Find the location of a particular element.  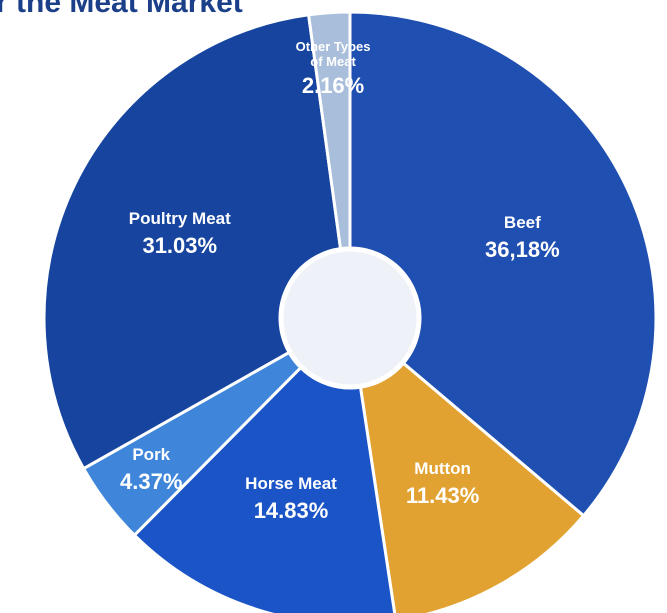

slice-label: Pork 4.37% is located at coordinates (151, 470).